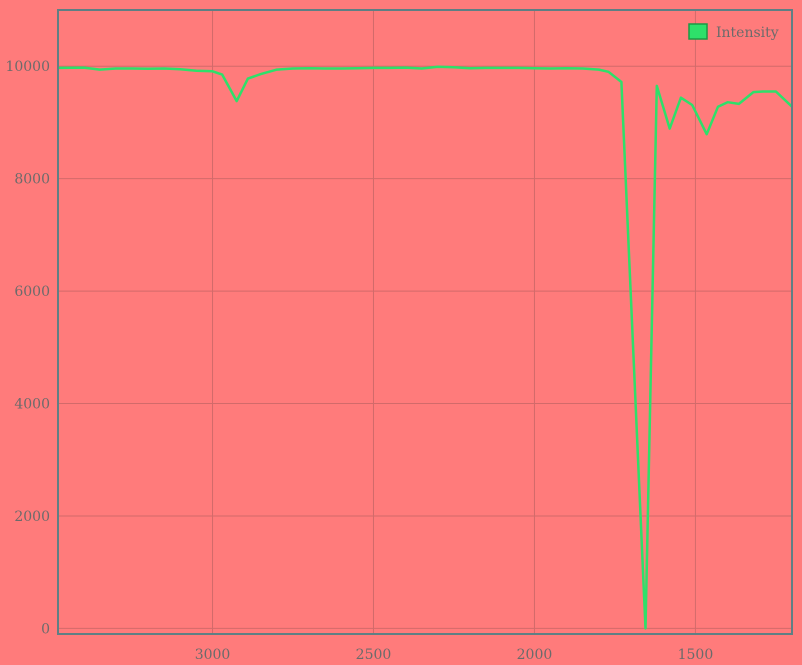  I want to click on x-tick-label-2000: 2000, so click(535, 655).